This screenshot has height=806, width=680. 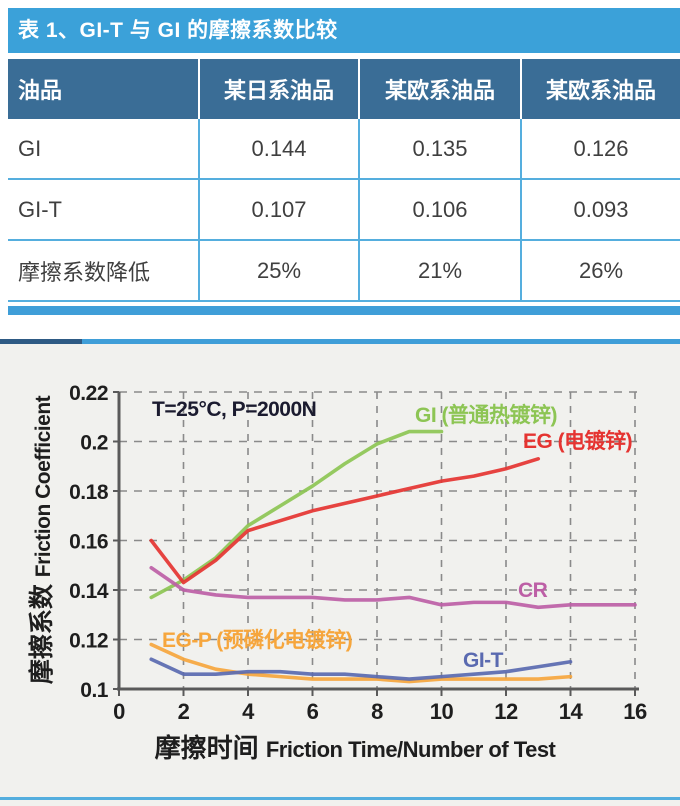 What do you see at coordinates (601, 270) in the screenshot?
I see `value-cell: 26%` at bounding box center [601, 270].